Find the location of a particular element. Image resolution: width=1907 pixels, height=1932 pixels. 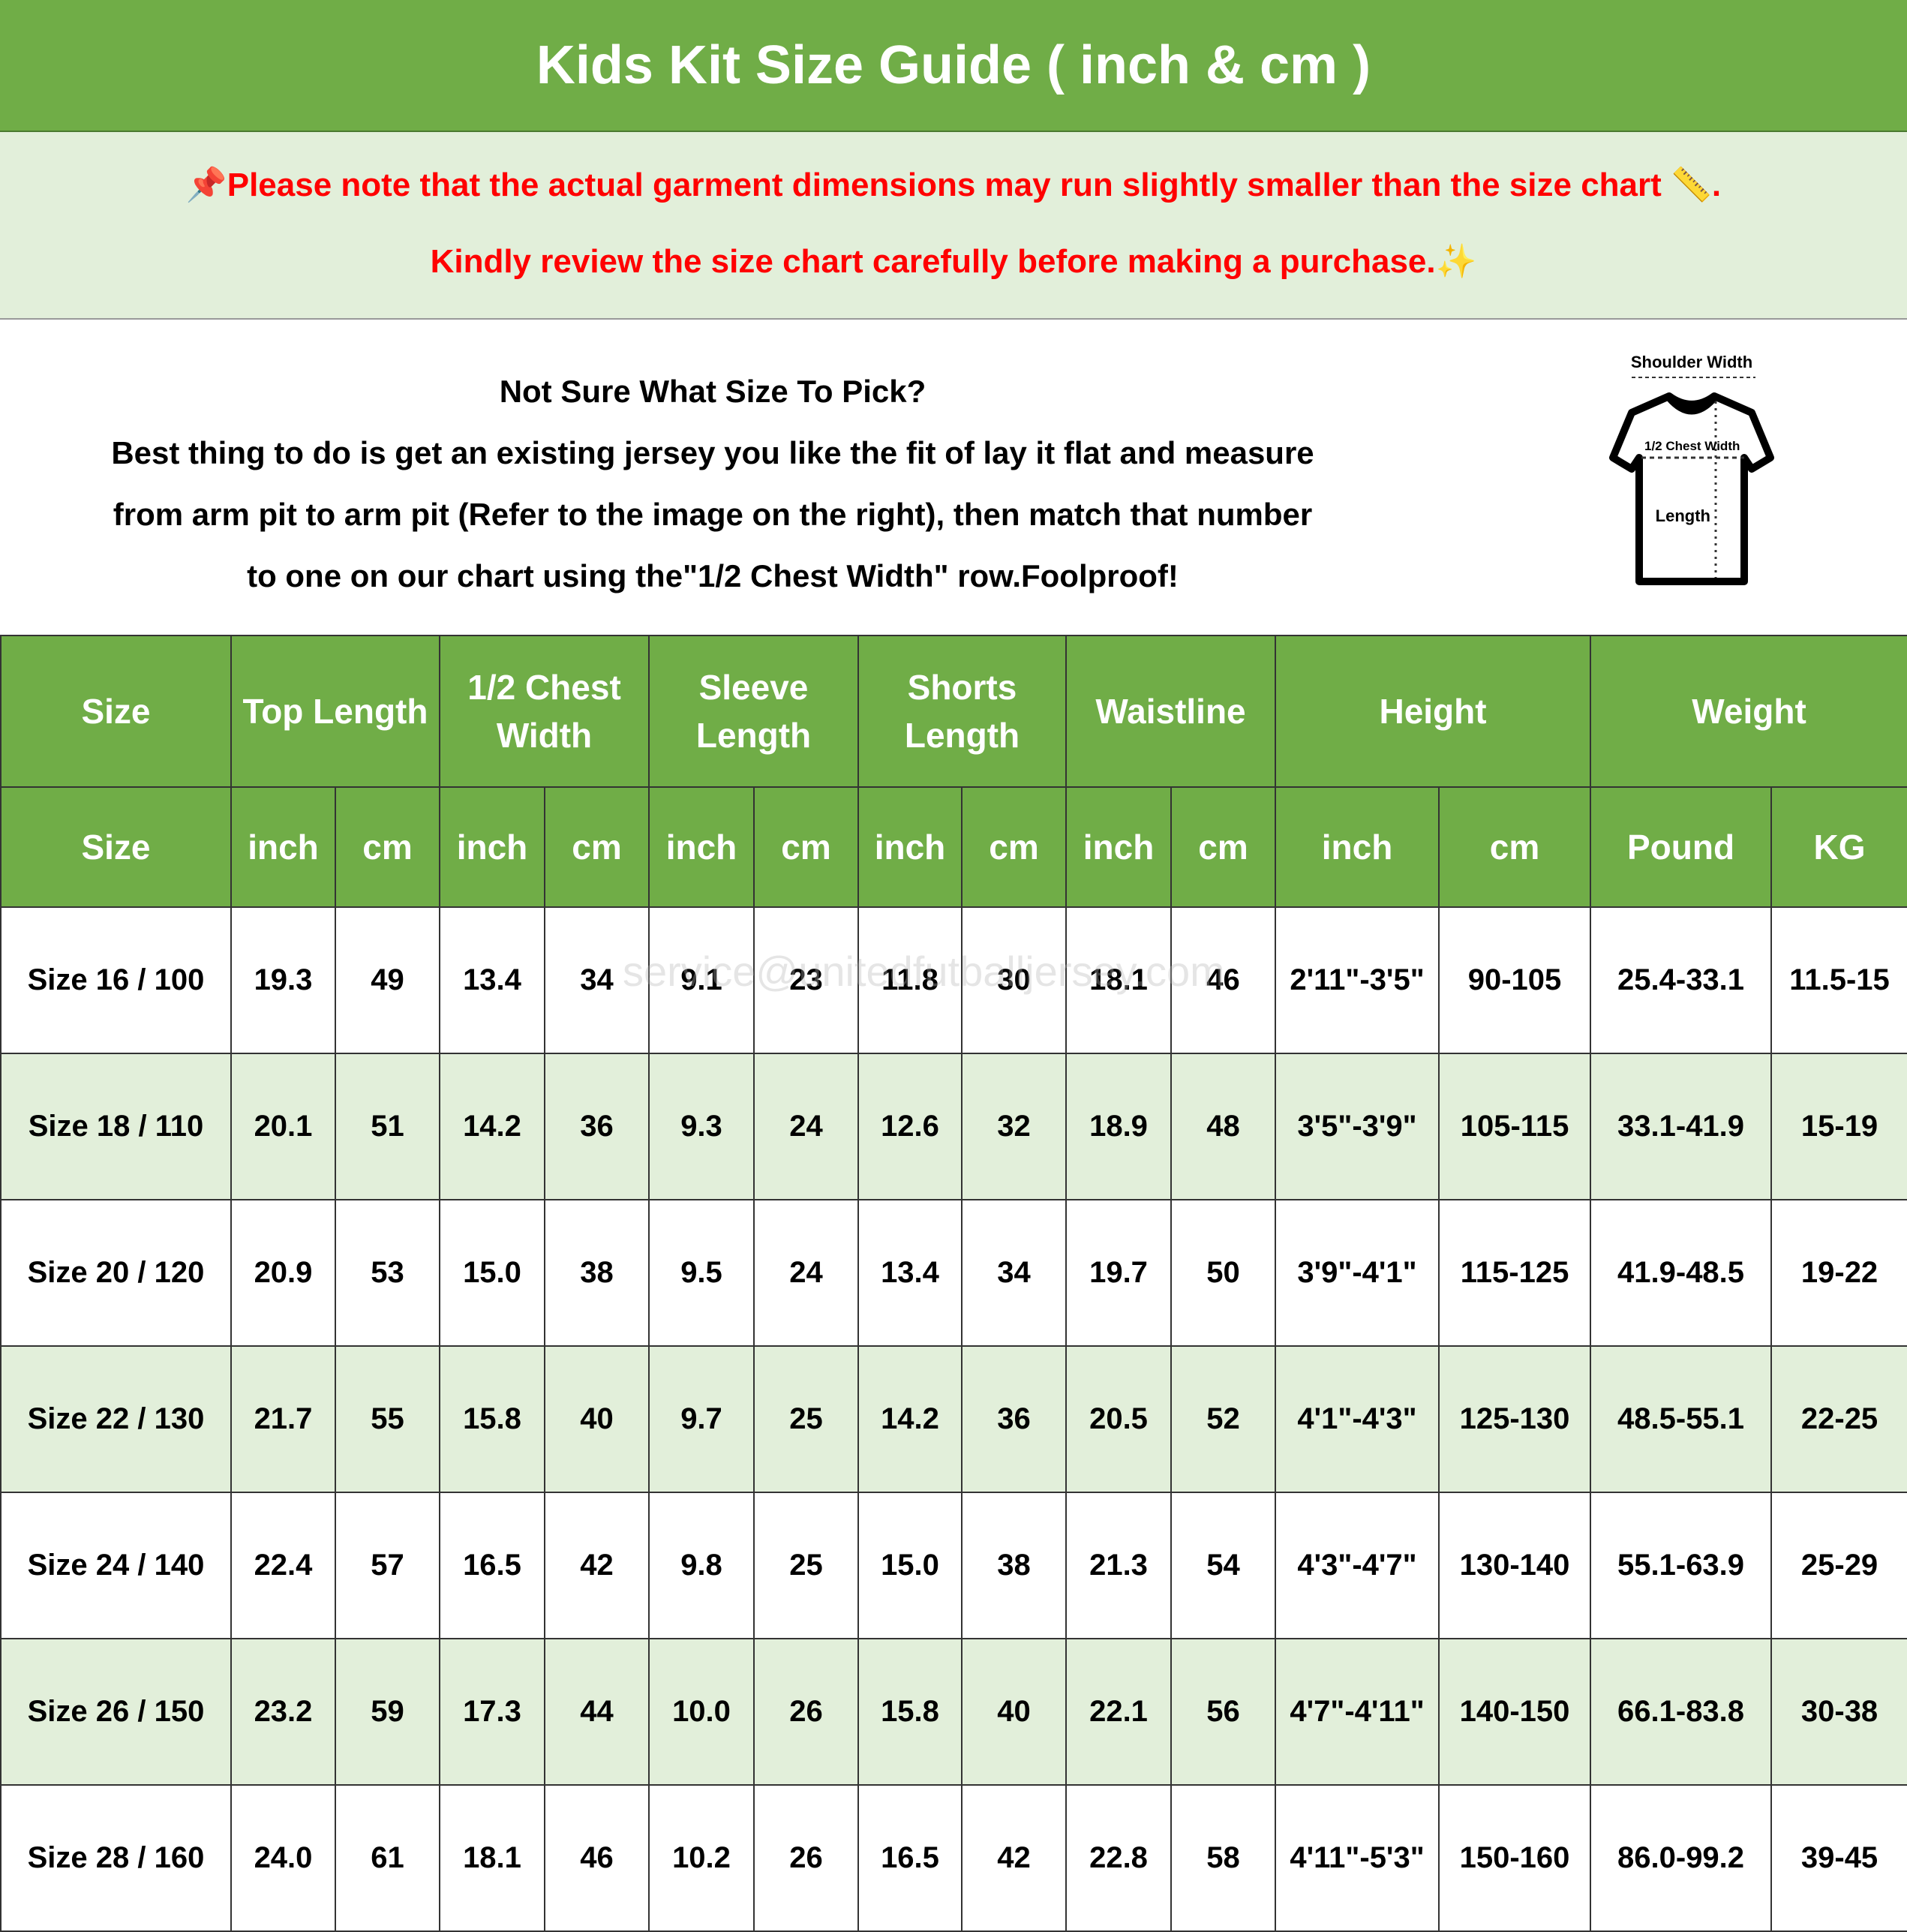

table-cell: 2'11"-3'5" is located at coordinates (1358, 980).